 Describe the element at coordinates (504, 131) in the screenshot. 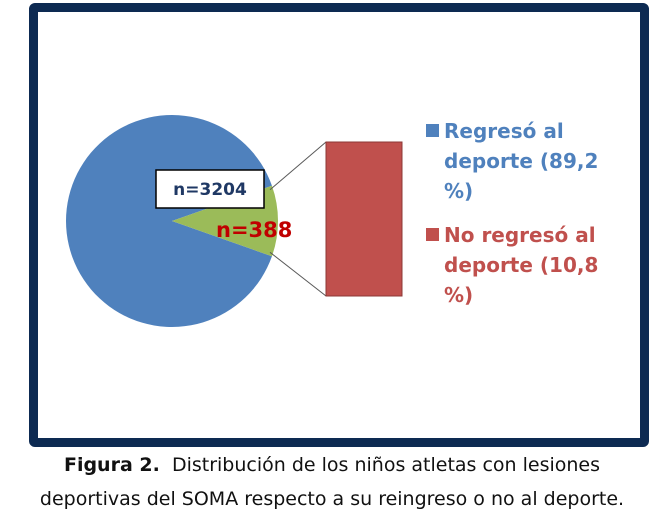

I see `legend-entry-regreso-line-1: Regresó al` at that location.